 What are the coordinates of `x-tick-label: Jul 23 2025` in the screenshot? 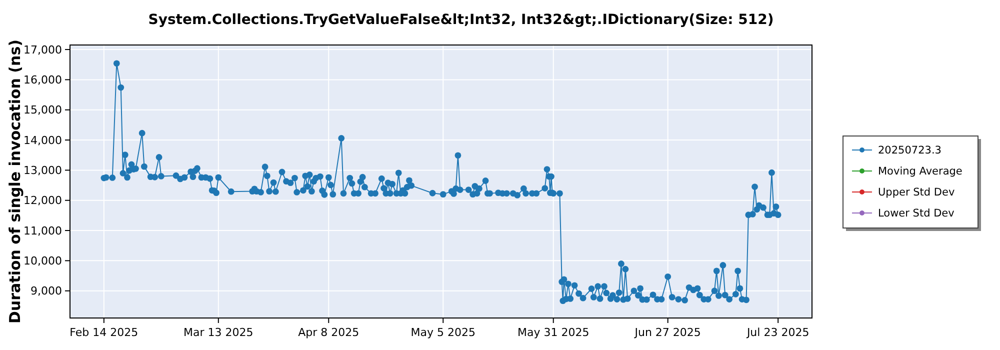 It's located at (778, 332).